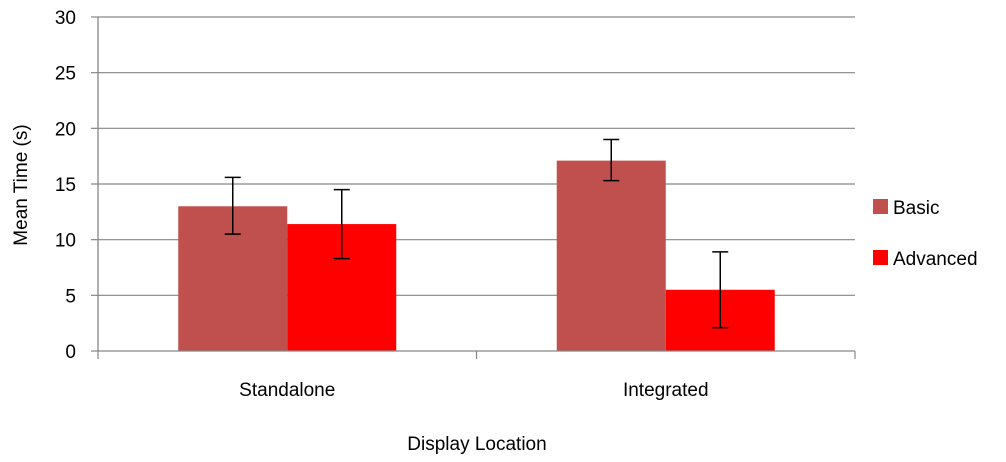 The height and width of the screenshot is (462, 1006). I want to click on y-tick-label: 15, so click(65, 185).